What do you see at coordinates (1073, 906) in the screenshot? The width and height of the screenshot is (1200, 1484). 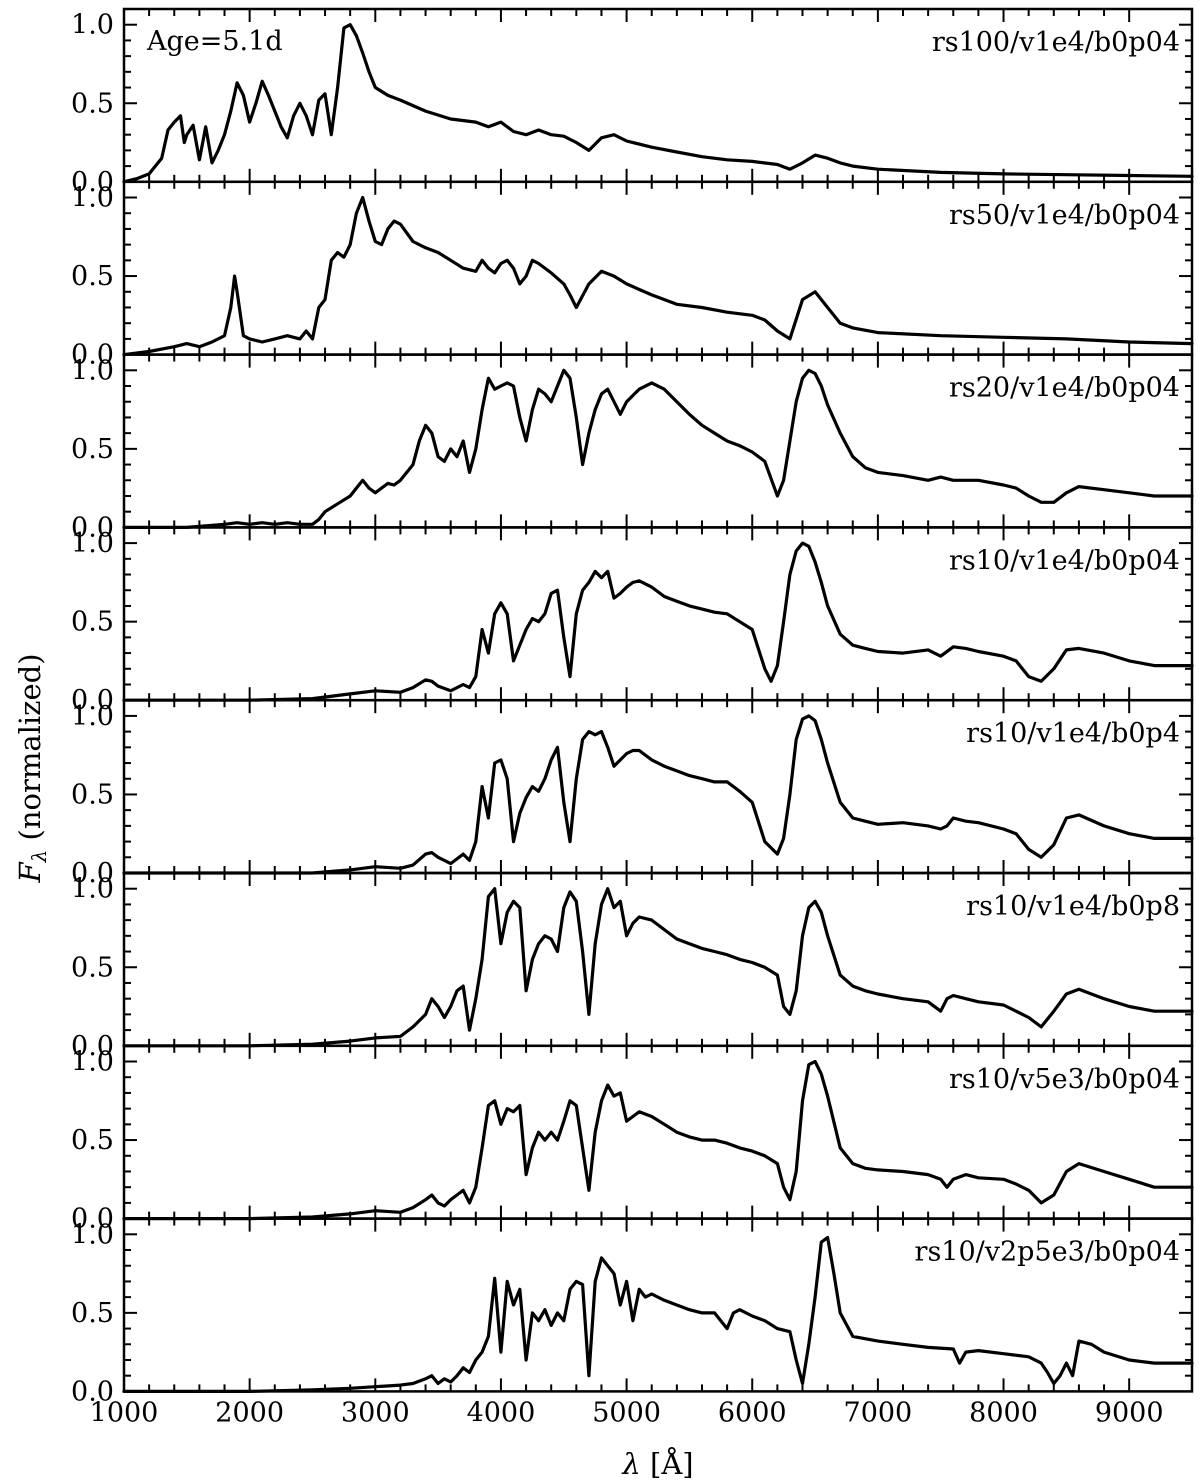 I see `panel-model-label: rs10/v1e4/b0p8` at bounding box center [1073, 906].